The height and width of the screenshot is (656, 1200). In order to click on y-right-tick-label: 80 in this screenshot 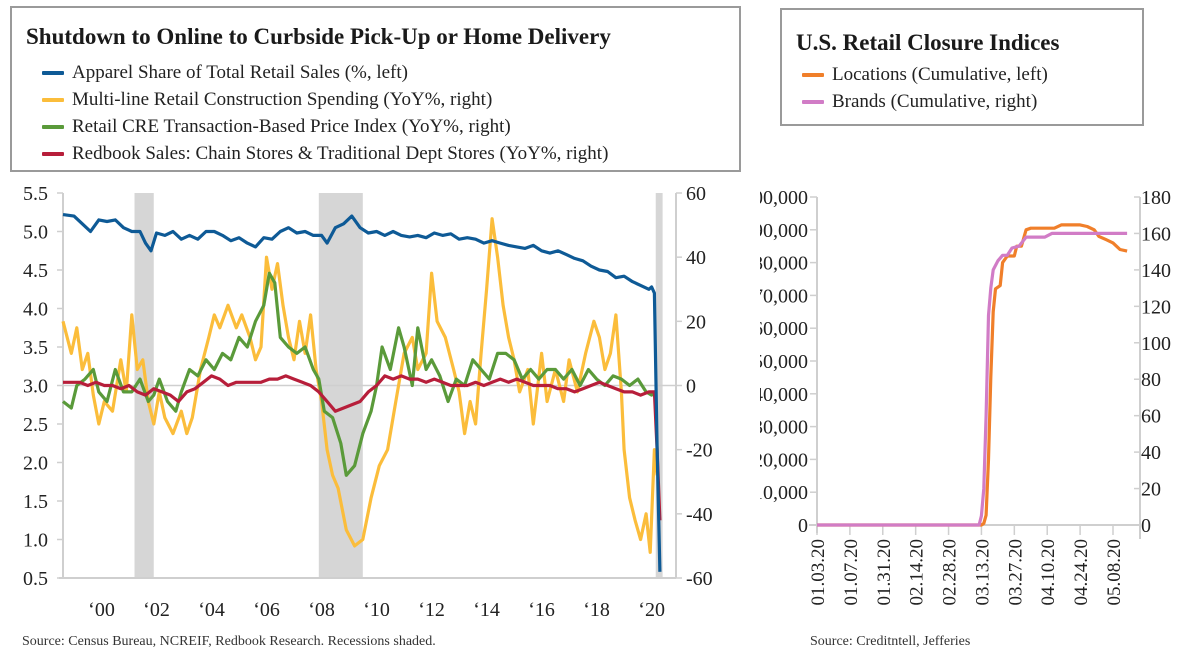, I will do `click(1151, 380)`.